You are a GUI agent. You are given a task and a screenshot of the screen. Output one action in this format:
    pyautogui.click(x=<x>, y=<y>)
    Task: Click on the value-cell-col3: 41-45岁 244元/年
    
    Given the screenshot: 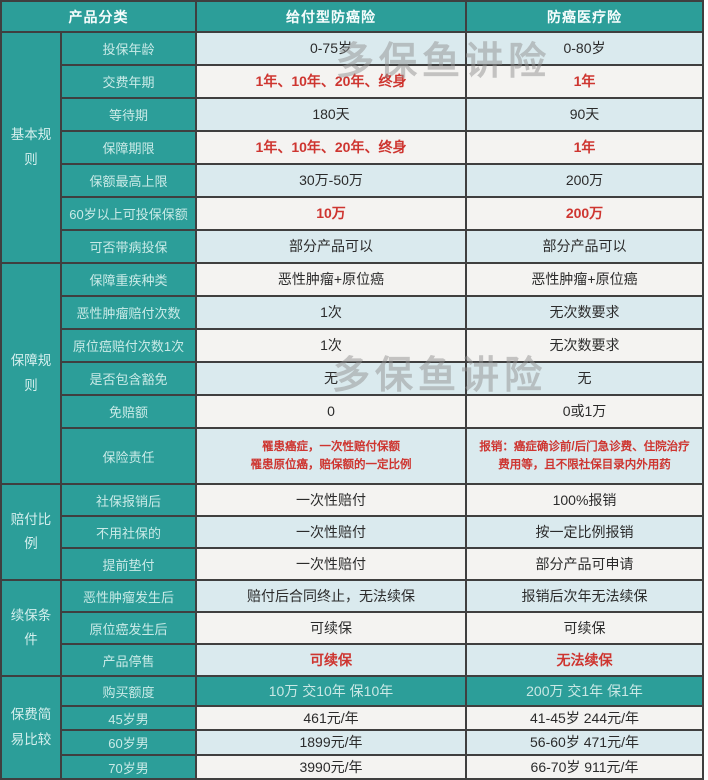 What is the action you would take?
    pyautogui.click(x=584, y=718)
    